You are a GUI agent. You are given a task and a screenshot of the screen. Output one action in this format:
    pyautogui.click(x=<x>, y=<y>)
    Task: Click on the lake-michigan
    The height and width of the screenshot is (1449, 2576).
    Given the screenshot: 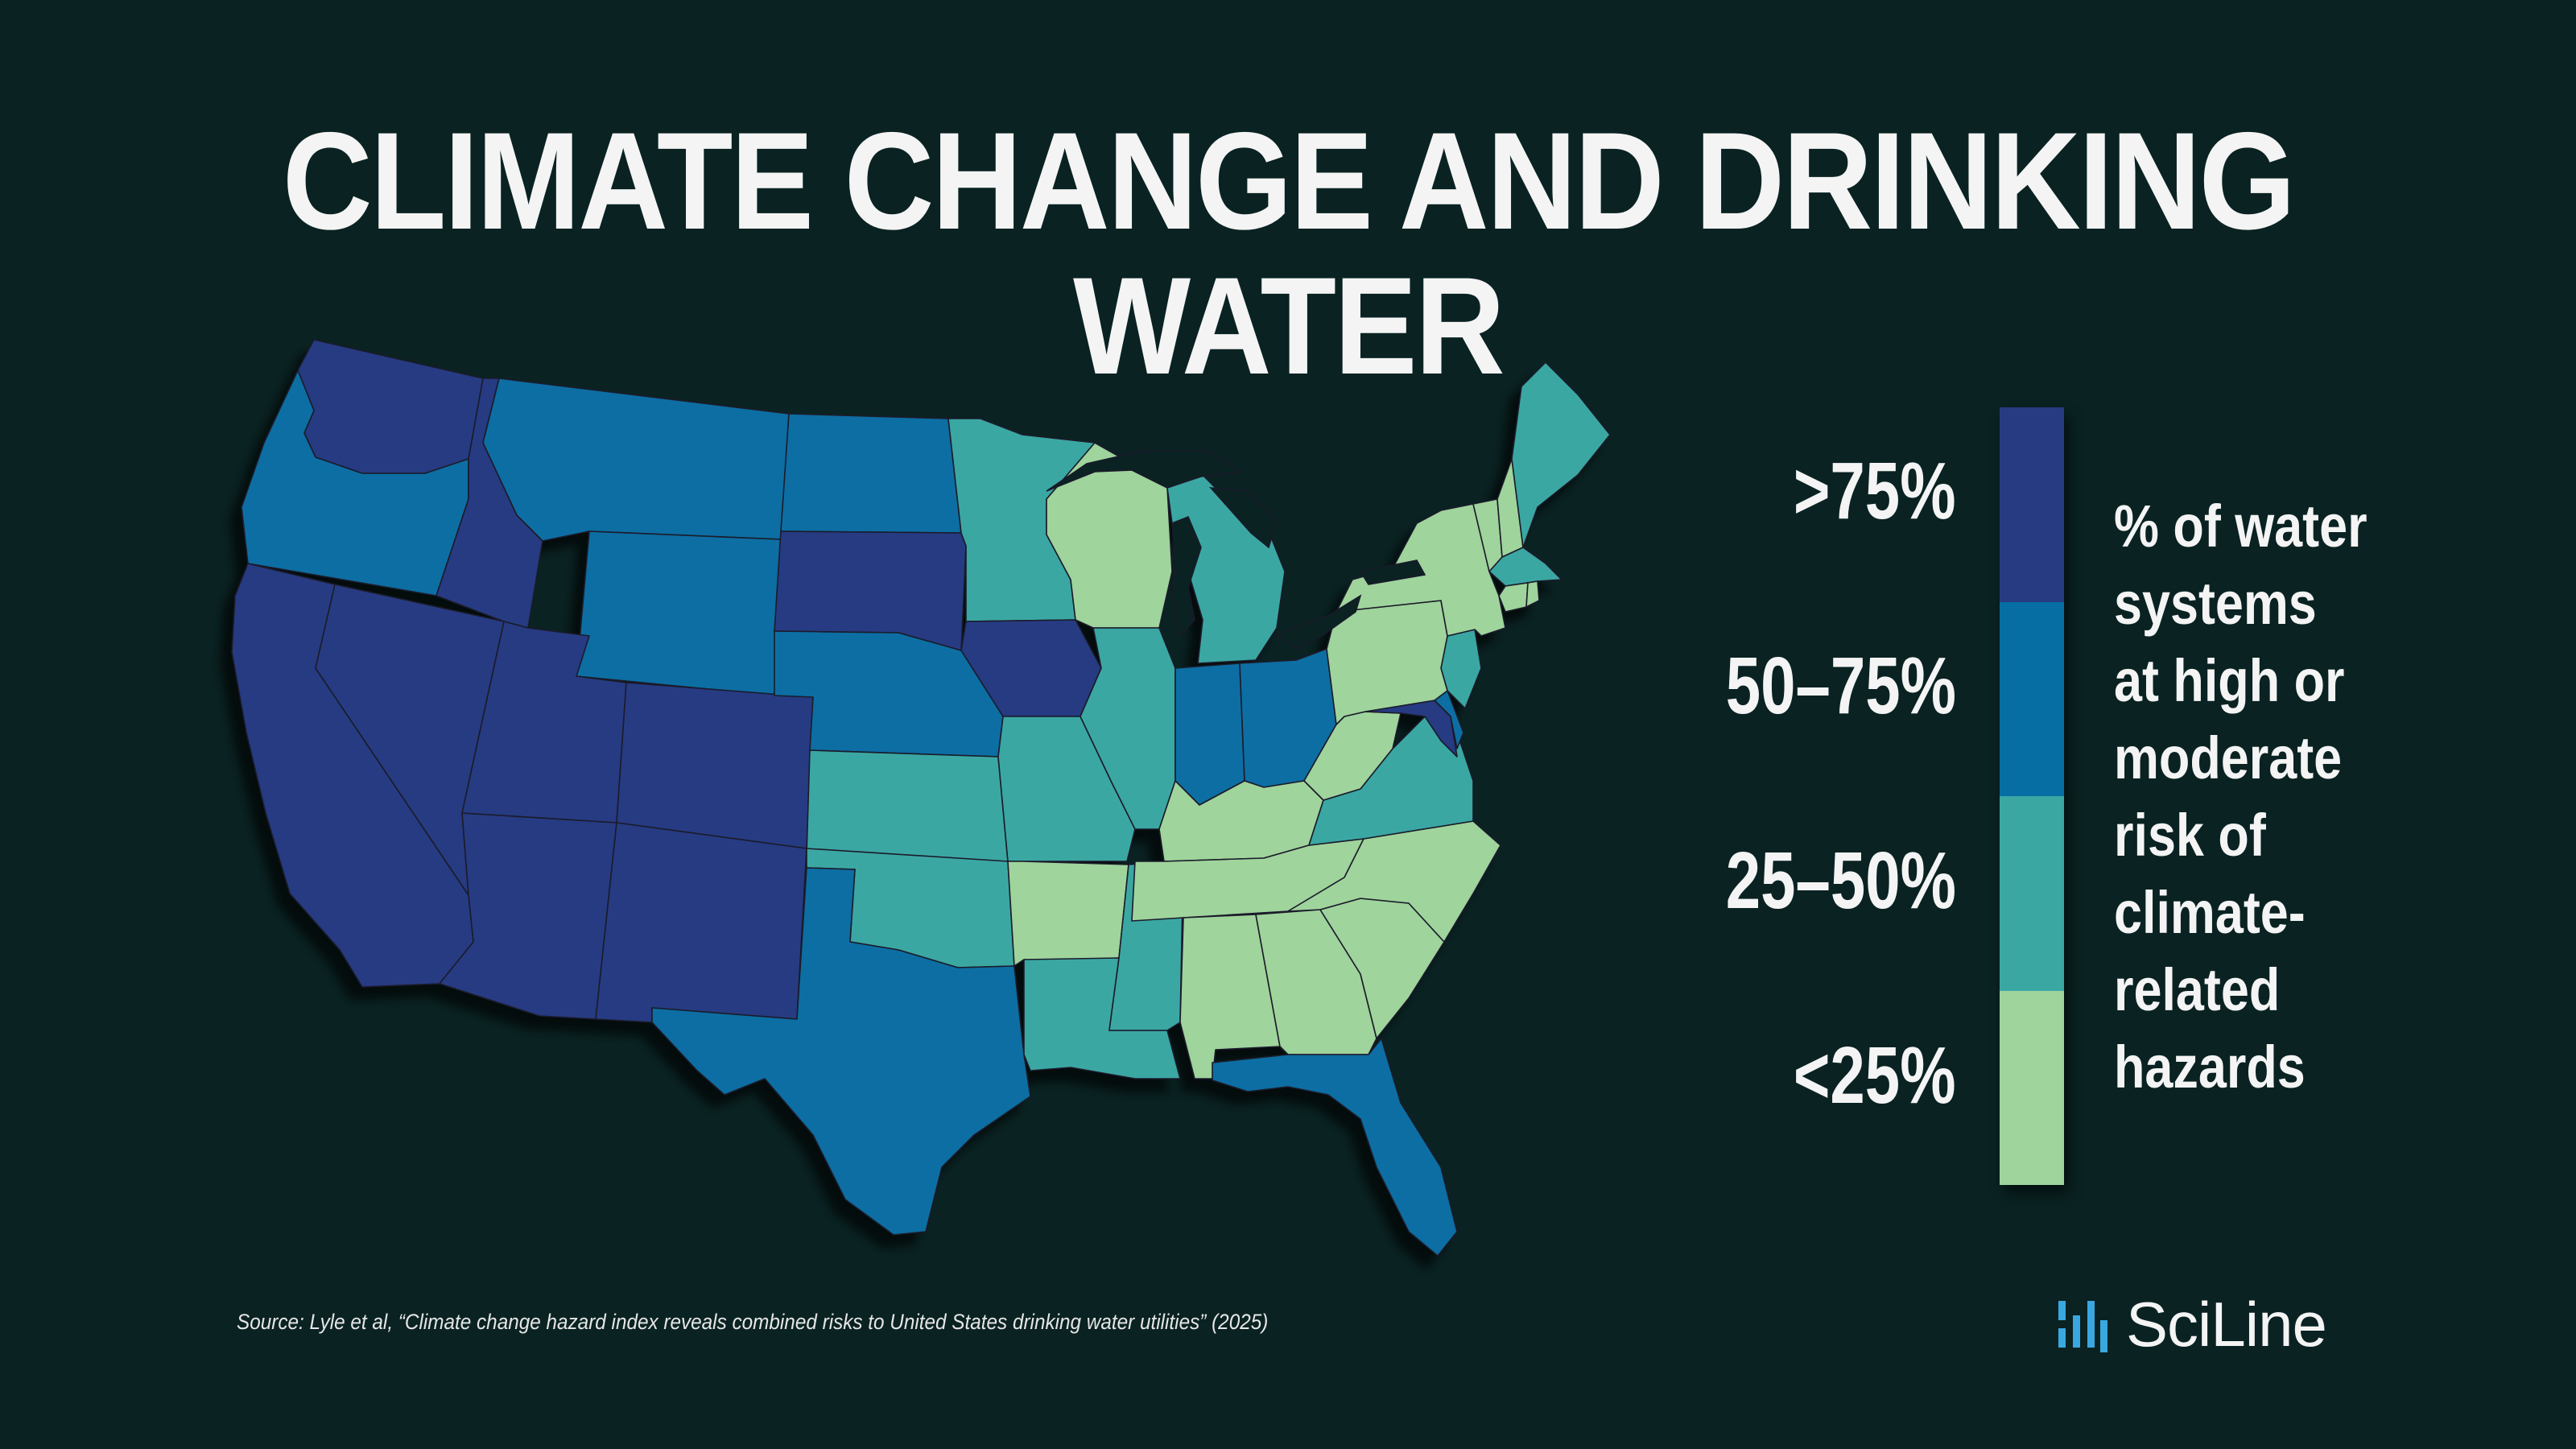 What is the action you would take?
    pyautogui.click(x=1186, y=576)
    